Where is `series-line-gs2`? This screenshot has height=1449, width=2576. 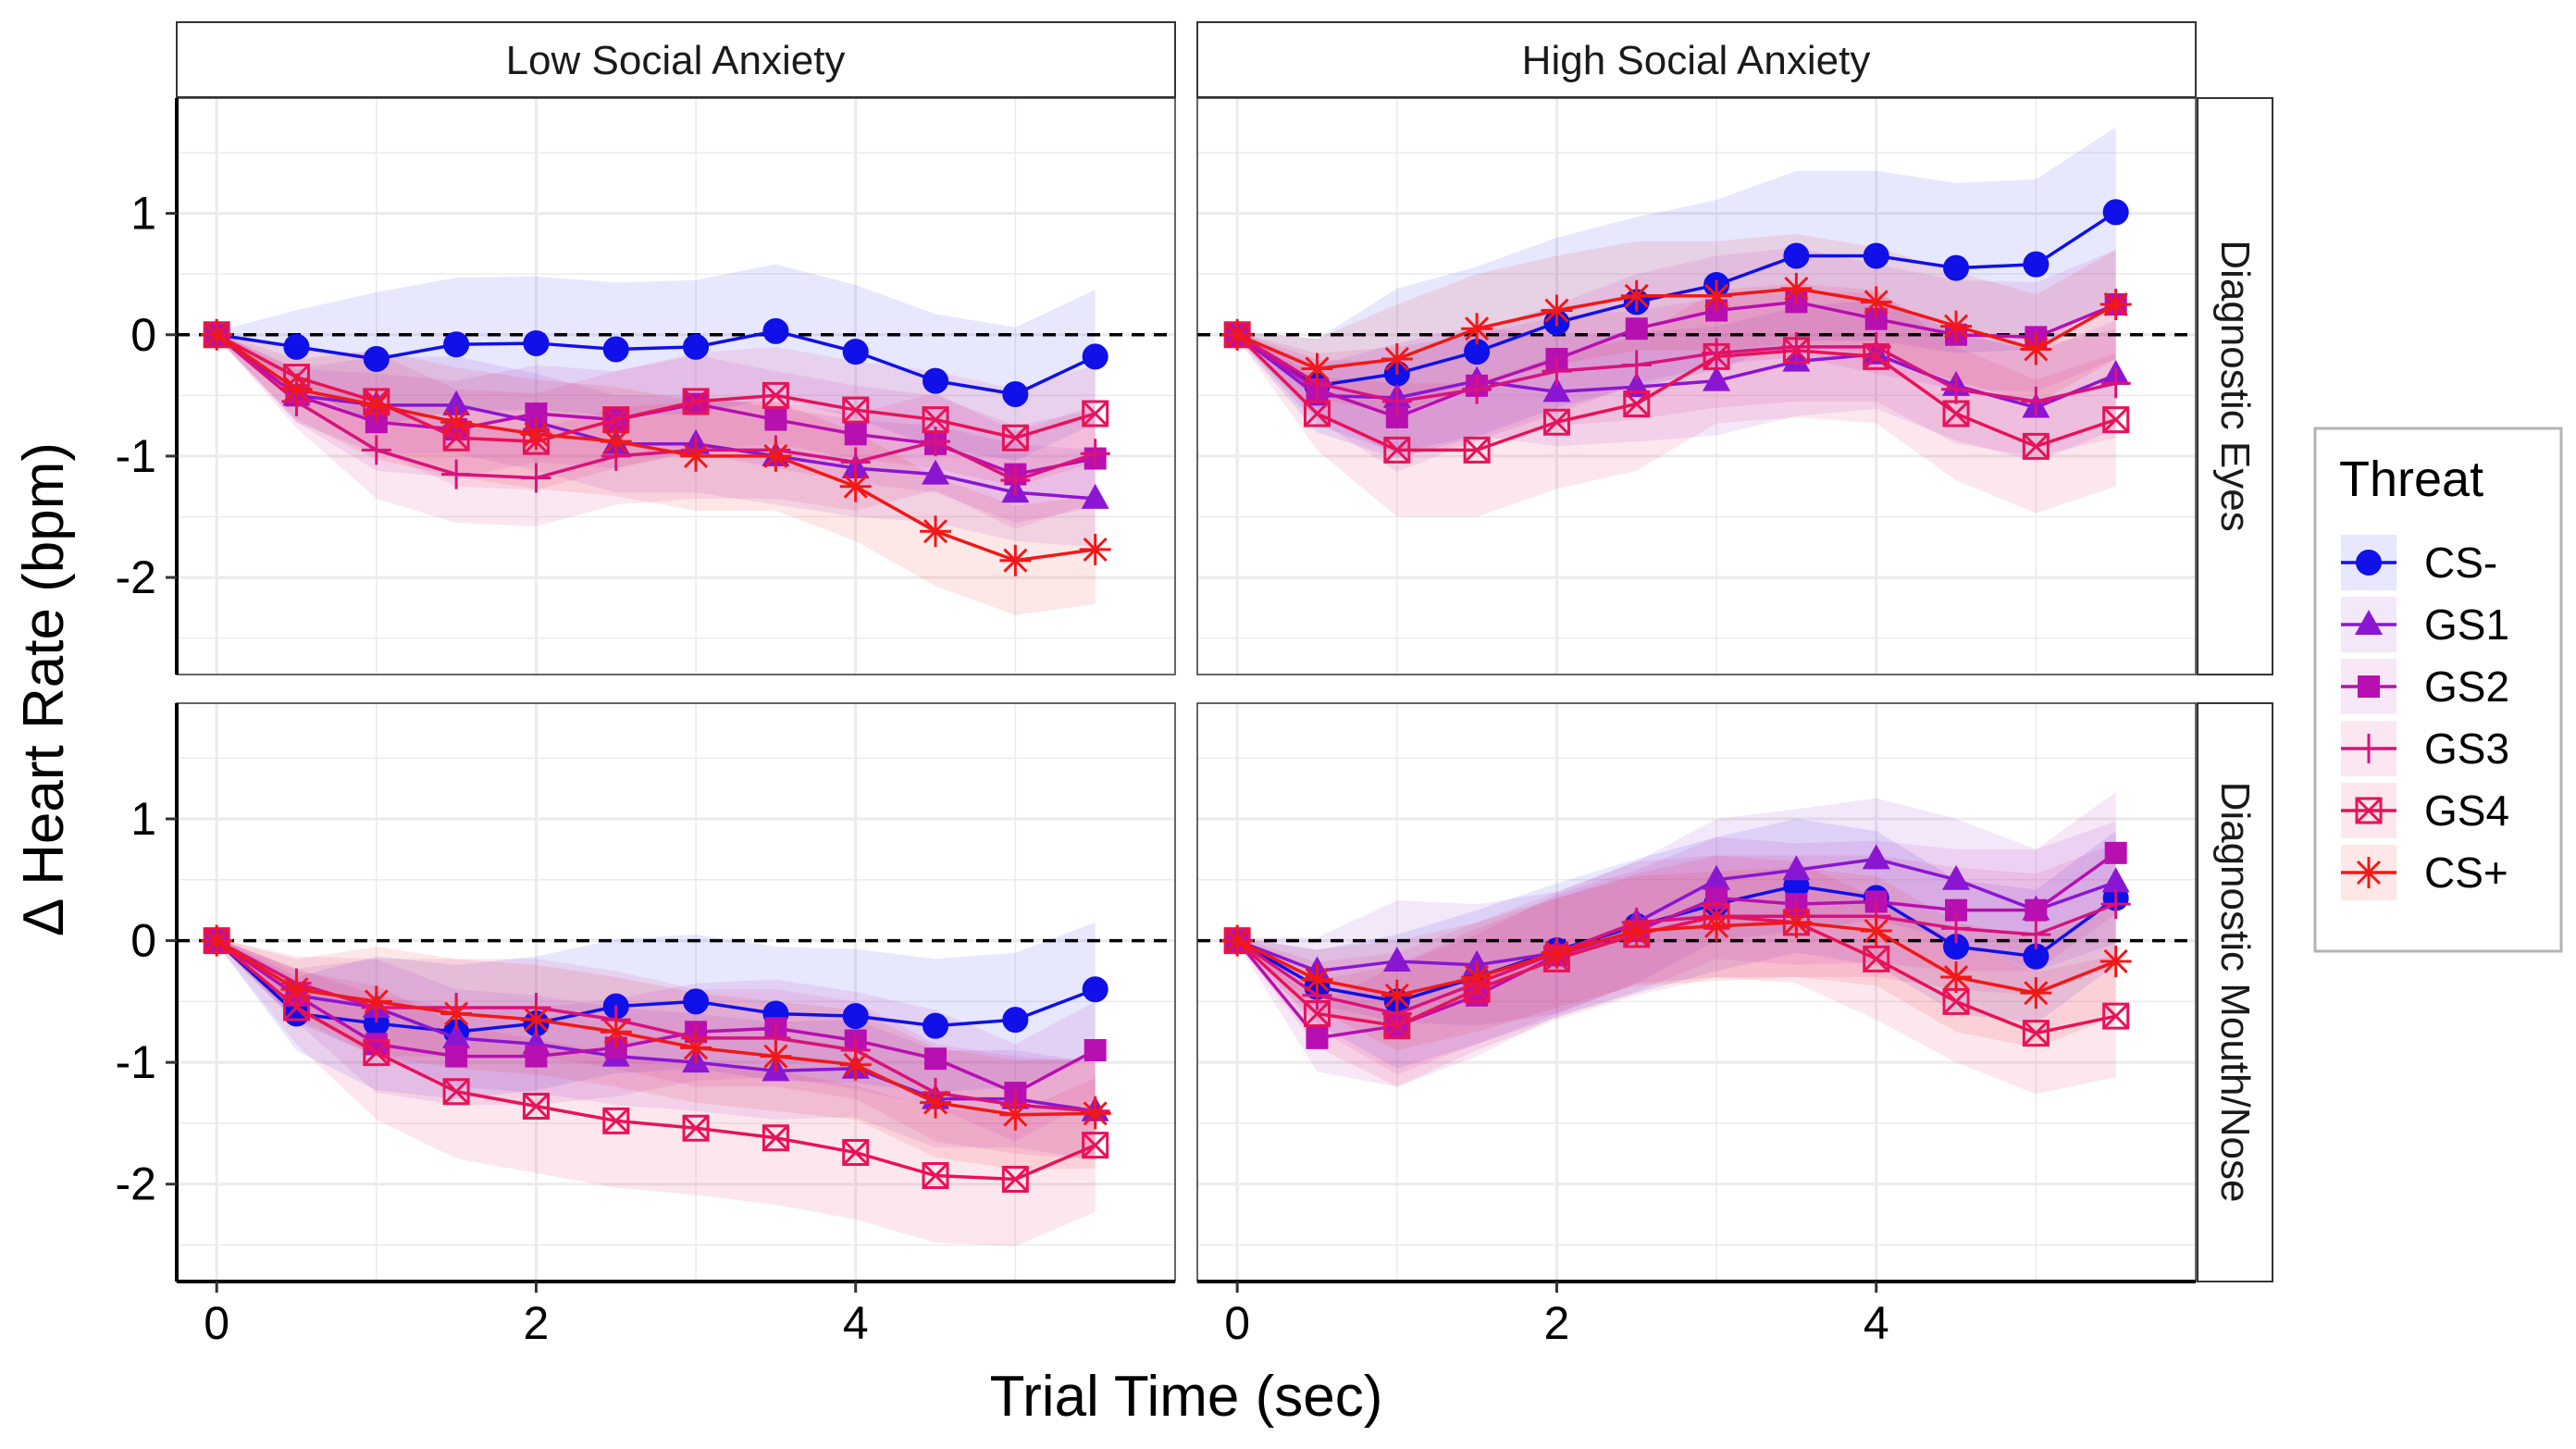 series-line-gs2 is located at coordinates (1677, 360).